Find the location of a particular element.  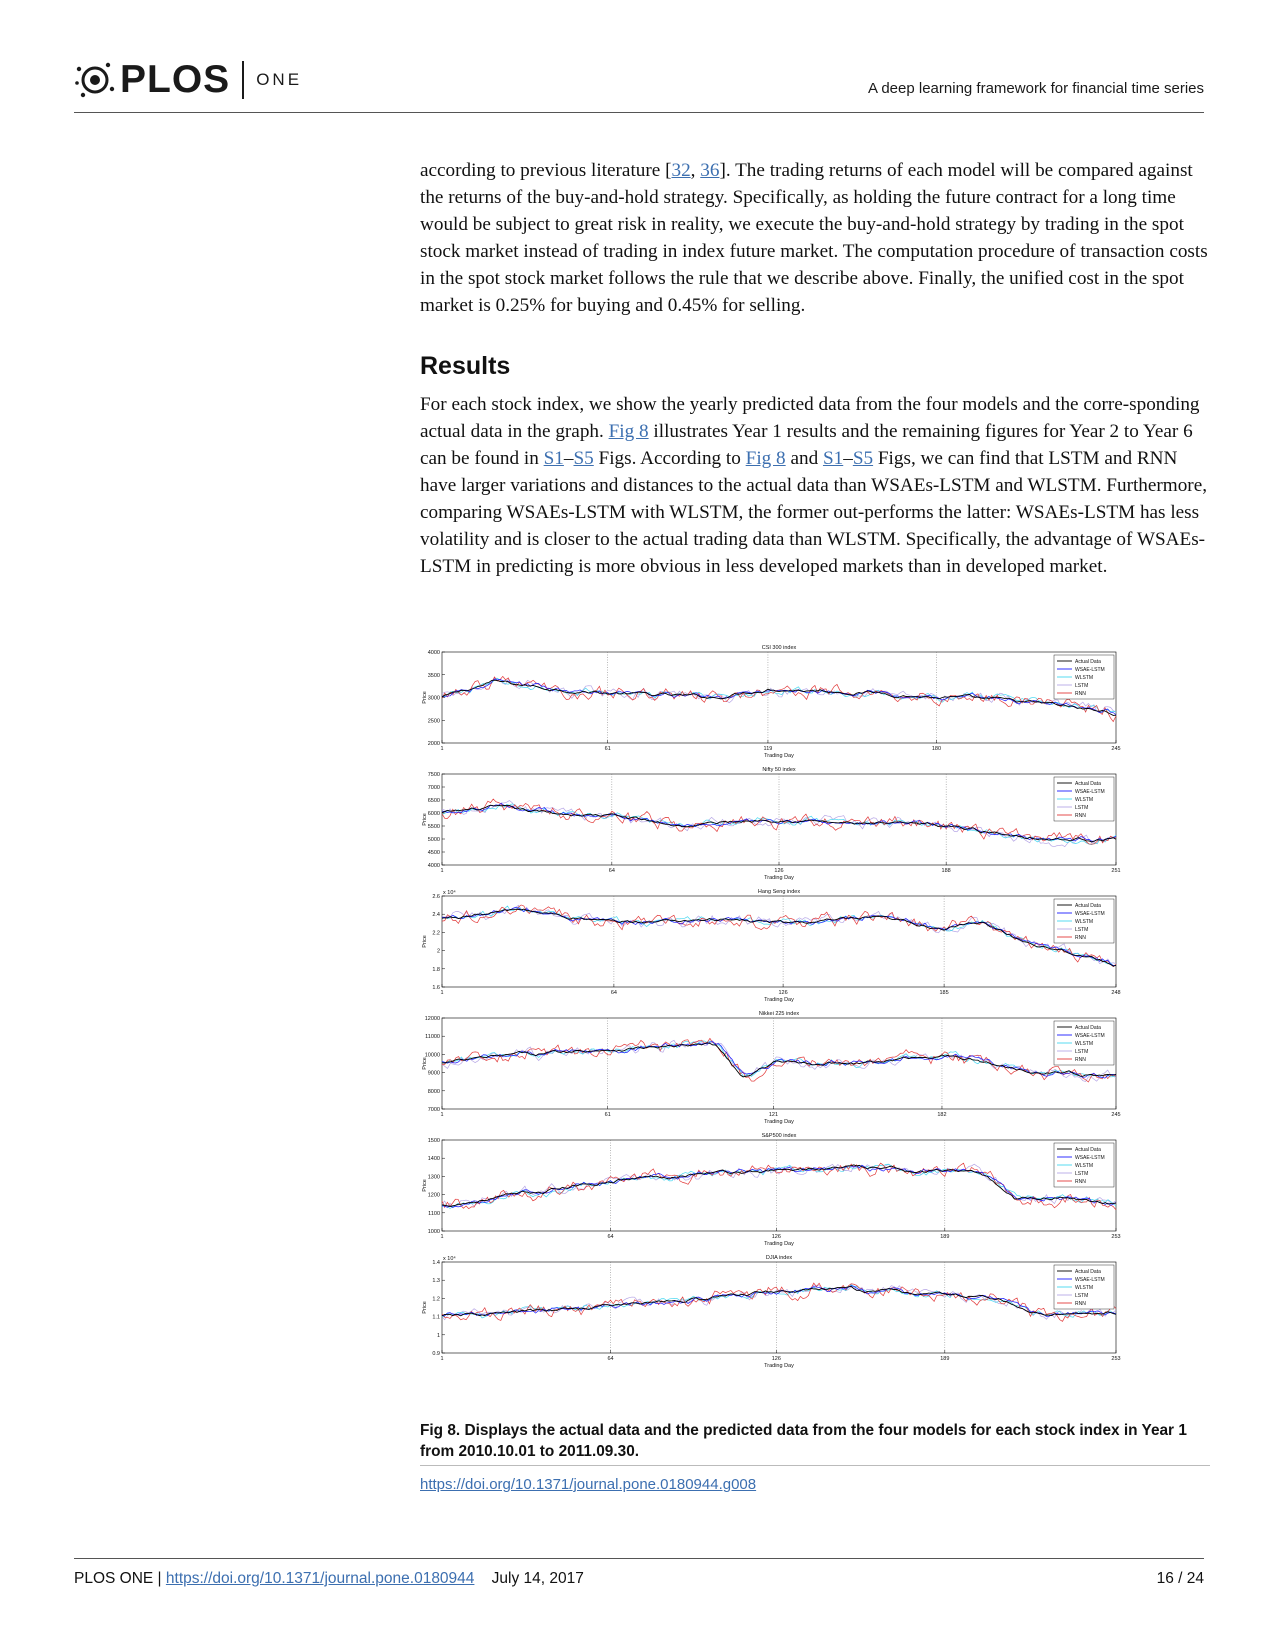

x-tick-label: 121 is located at coordinates (773, 1115).